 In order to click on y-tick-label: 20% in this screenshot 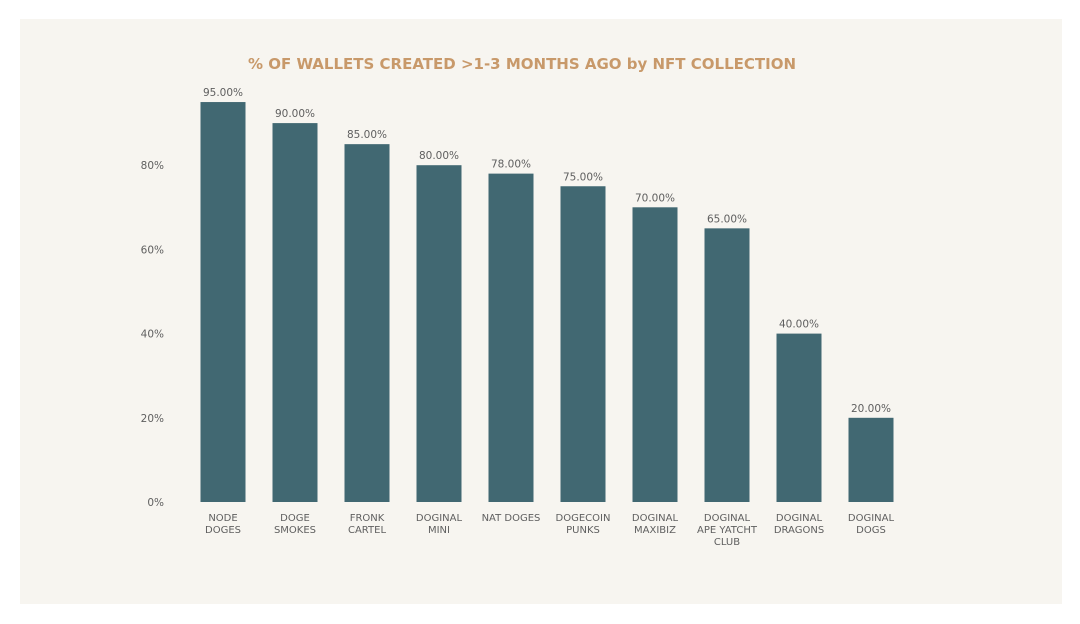, I will do `click(152, 419)`.